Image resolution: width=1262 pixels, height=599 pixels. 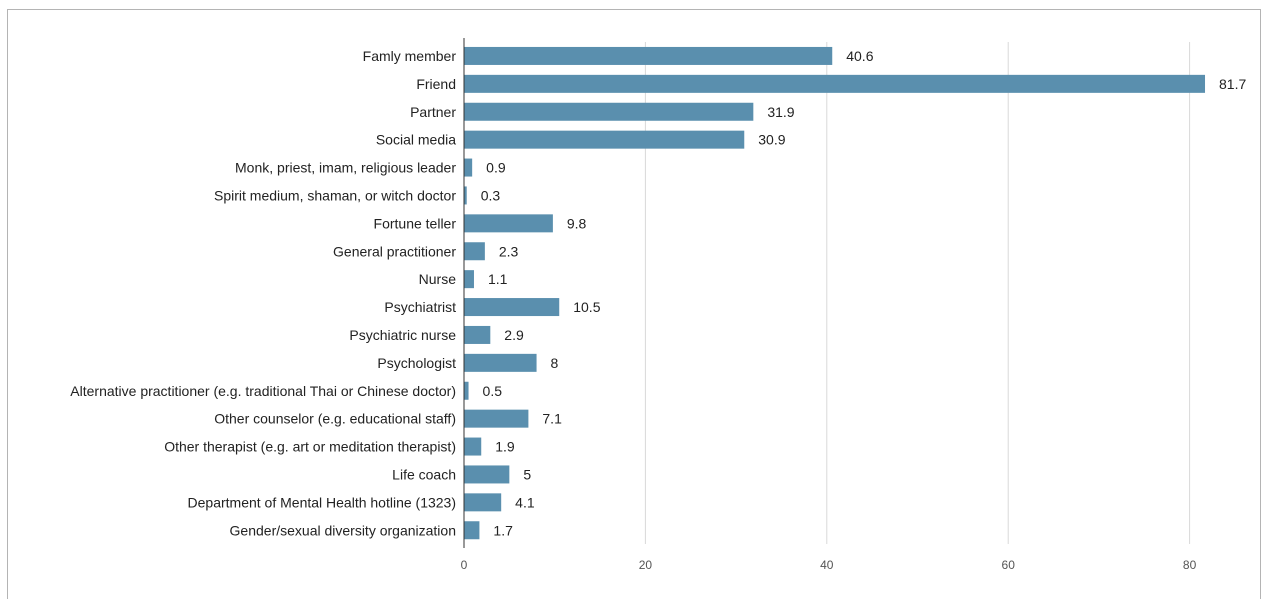 What do you see at coordinates (509, 251) in the screenshot?
I see `data-label: 2.3` at bounding box center [509, 251].